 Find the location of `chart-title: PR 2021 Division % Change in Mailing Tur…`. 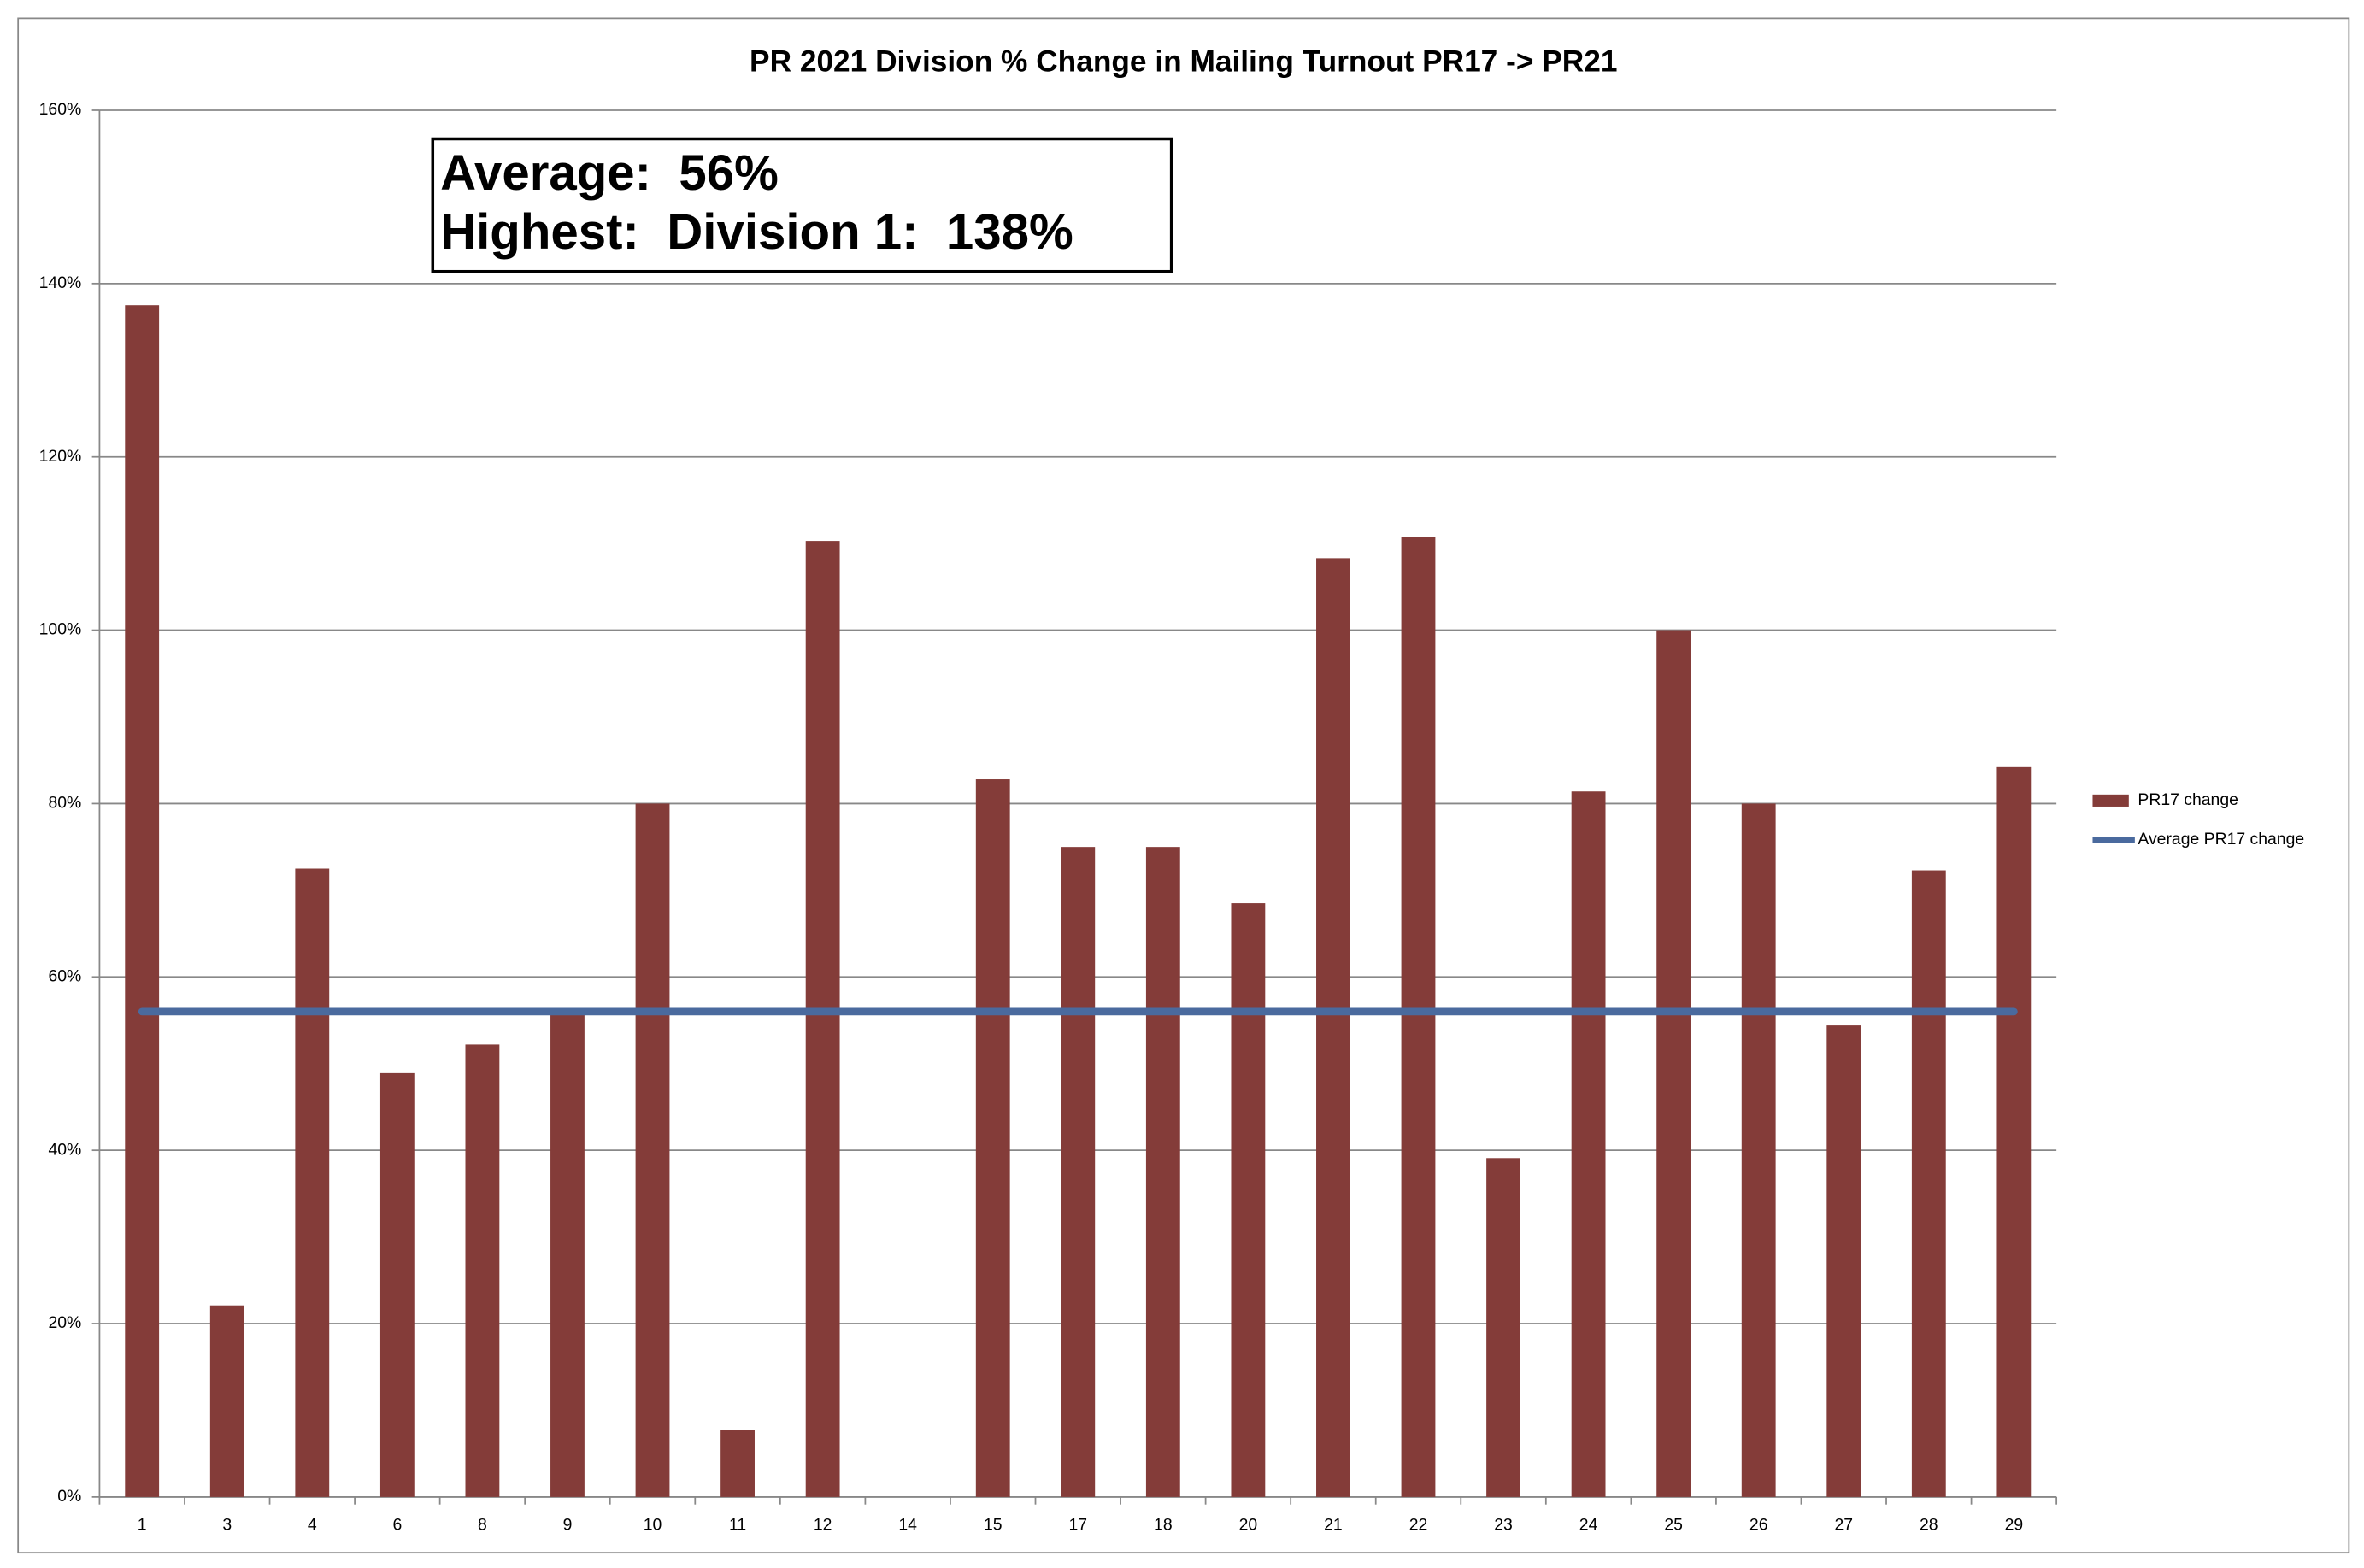

chart-title: PR 2021 Division % Change in Mailing Tur… is located at coordinates (1183, 62).